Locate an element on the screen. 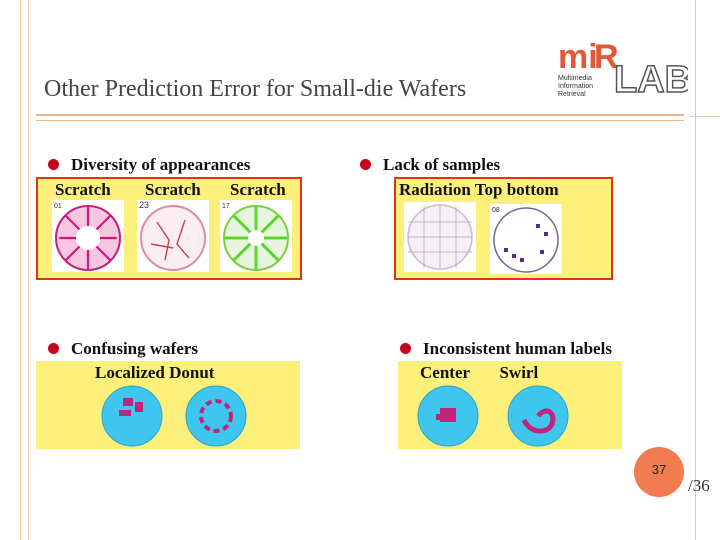 The height and width of the screenshot is (540, 720). bullet-confusing: Confusing wafers is located at coordinates (123, 349).